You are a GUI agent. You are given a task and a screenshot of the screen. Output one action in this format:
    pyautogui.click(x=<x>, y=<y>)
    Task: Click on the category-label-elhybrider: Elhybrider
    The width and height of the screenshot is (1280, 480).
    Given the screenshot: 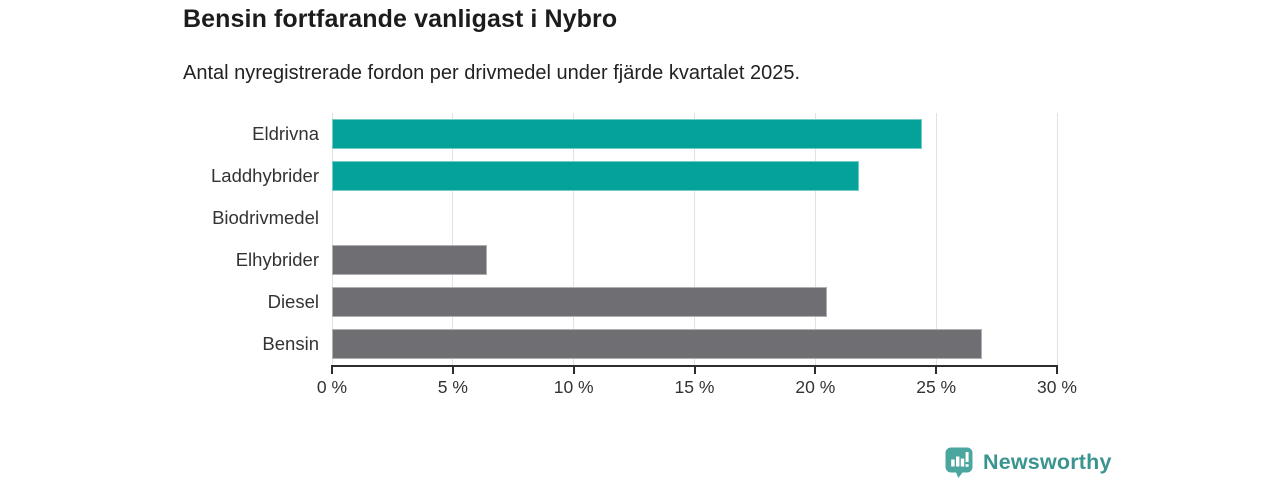 What is the action you would take?
    pyautogui.click(x=277, y=259)
    